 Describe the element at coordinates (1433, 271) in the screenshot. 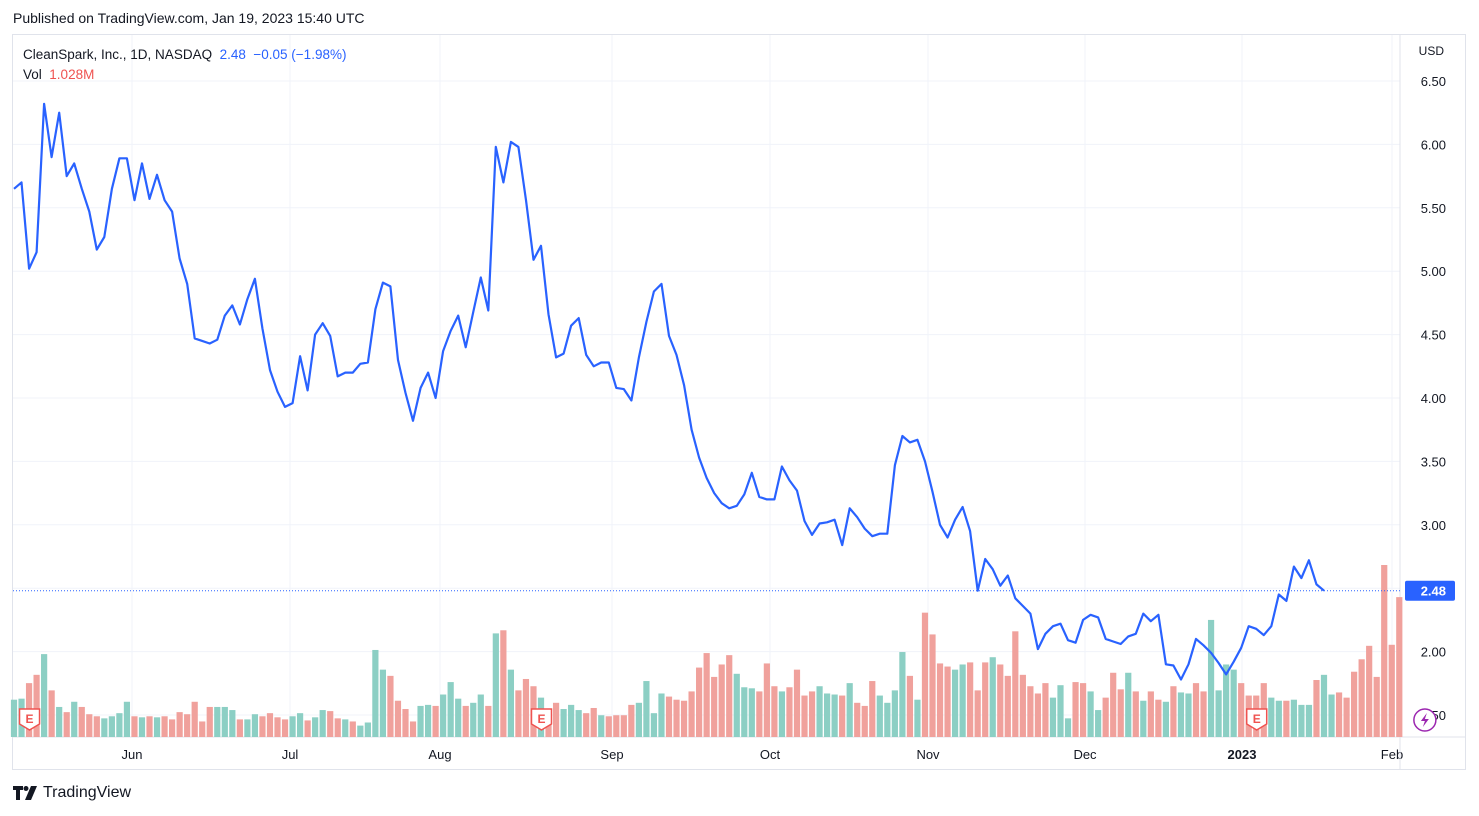

I see `y-tick-label: 5.00` at that location.